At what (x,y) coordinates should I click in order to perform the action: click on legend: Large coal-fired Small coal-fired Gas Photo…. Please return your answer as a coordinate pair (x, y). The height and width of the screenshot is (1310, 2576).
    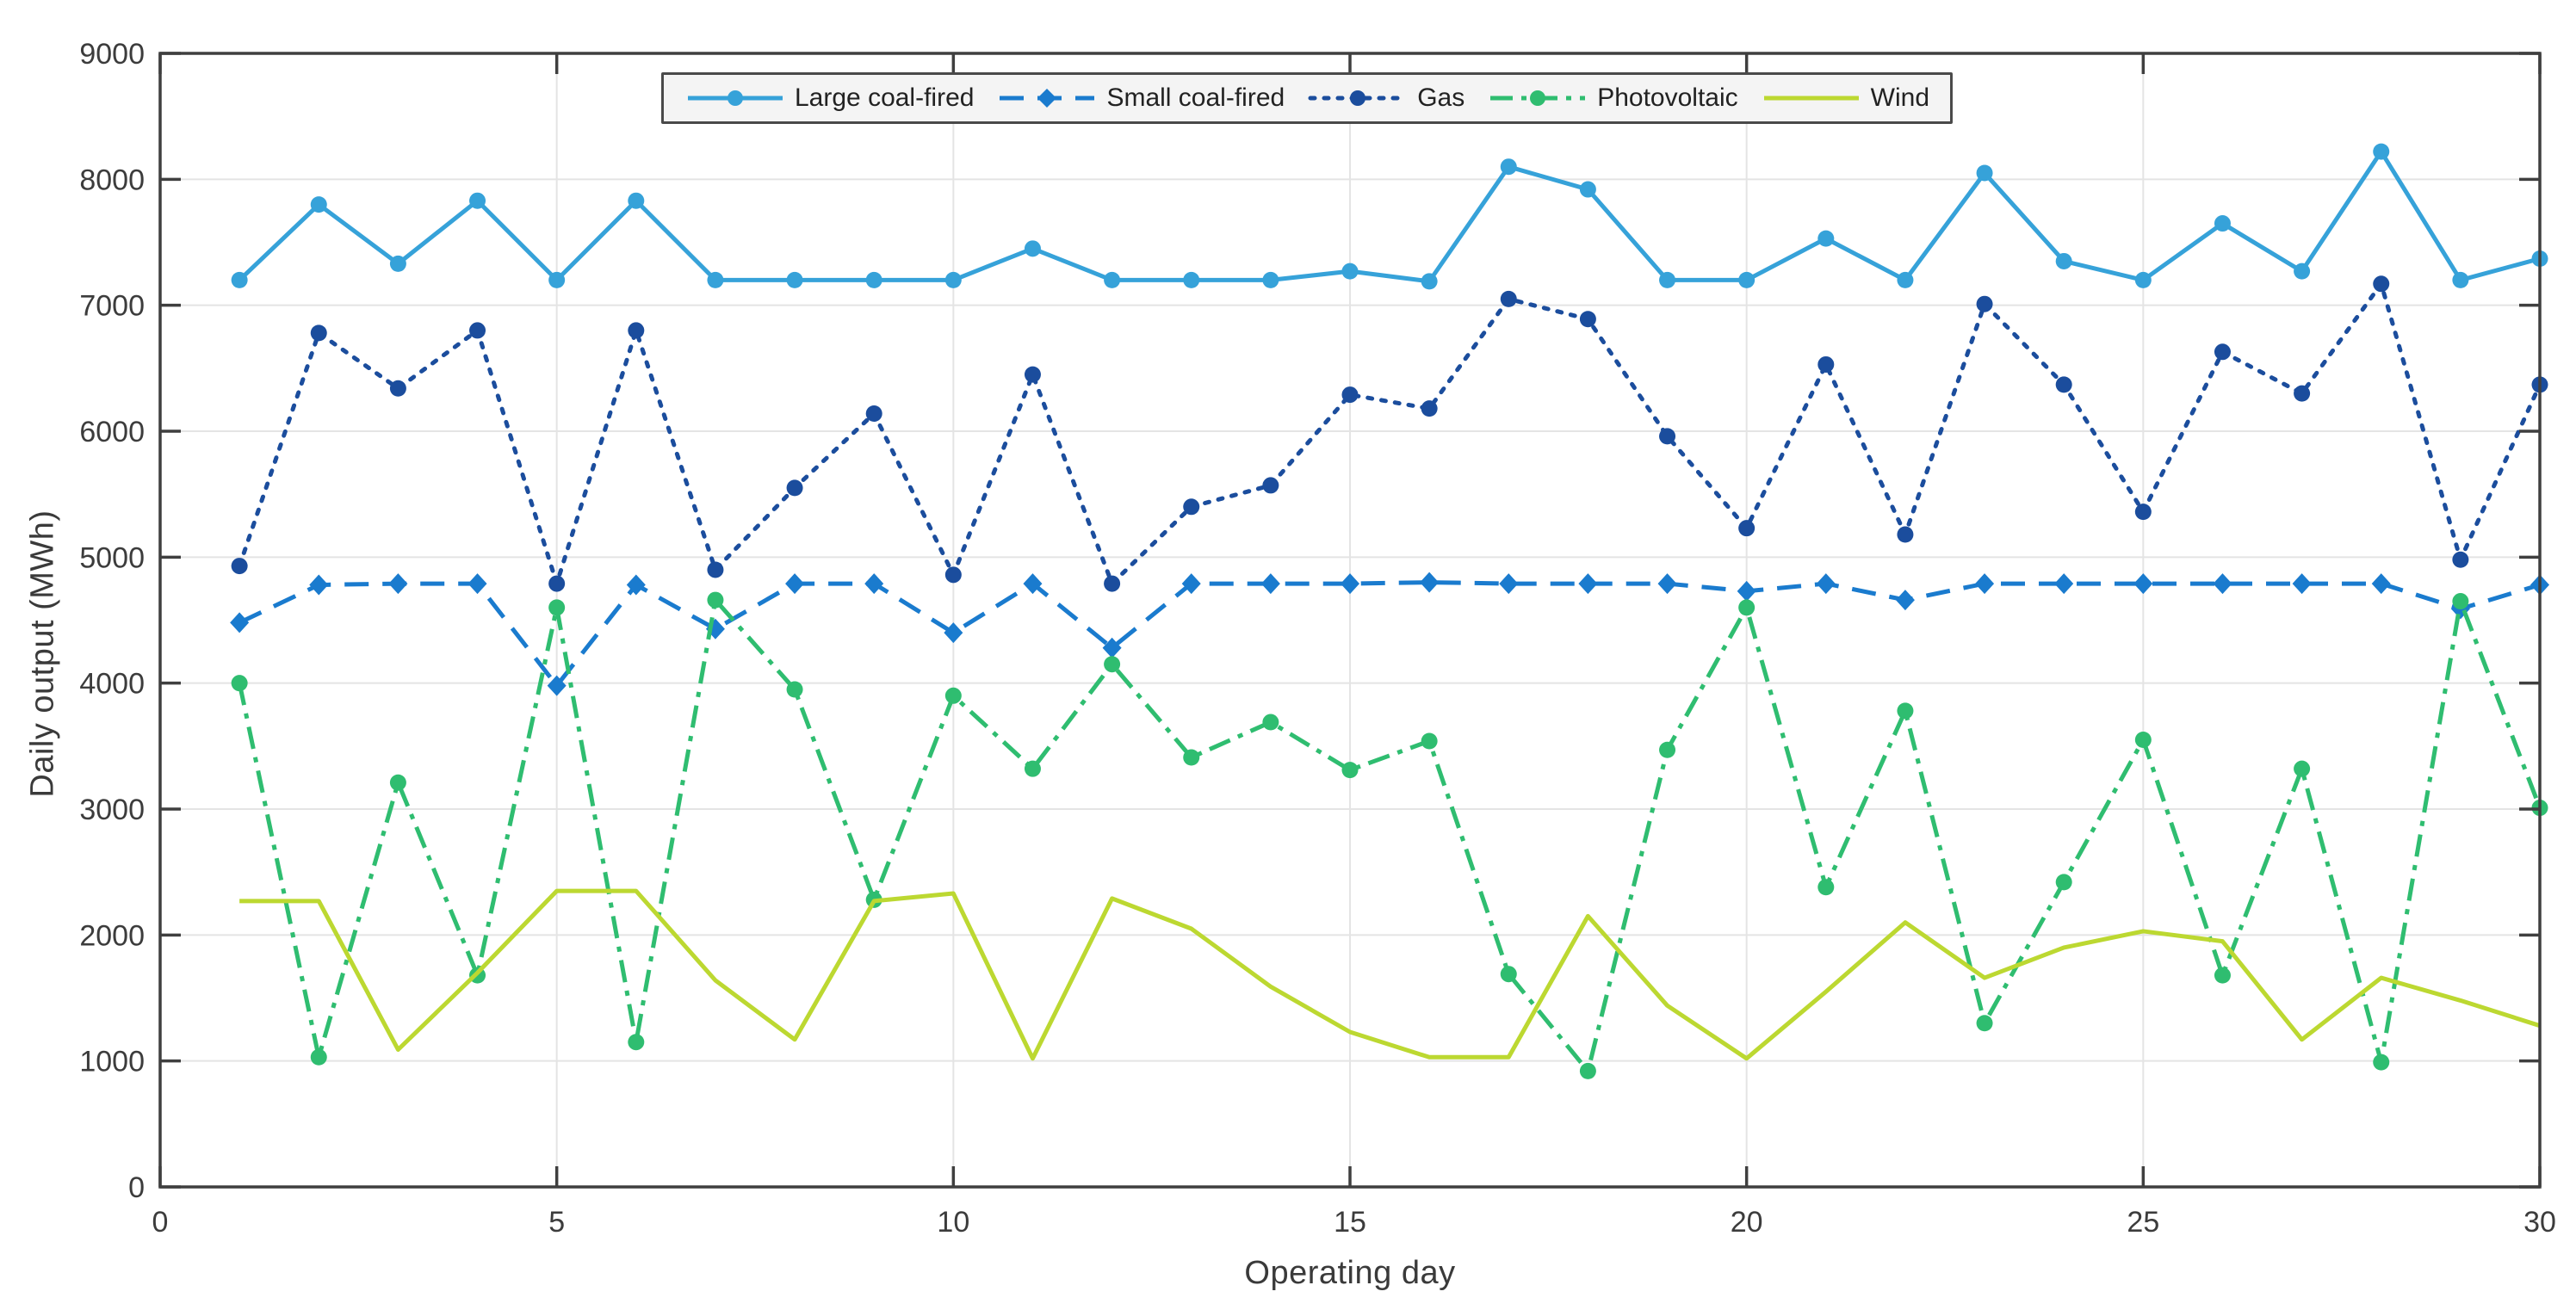
    Looking at the image, I should click on (1308, 98).